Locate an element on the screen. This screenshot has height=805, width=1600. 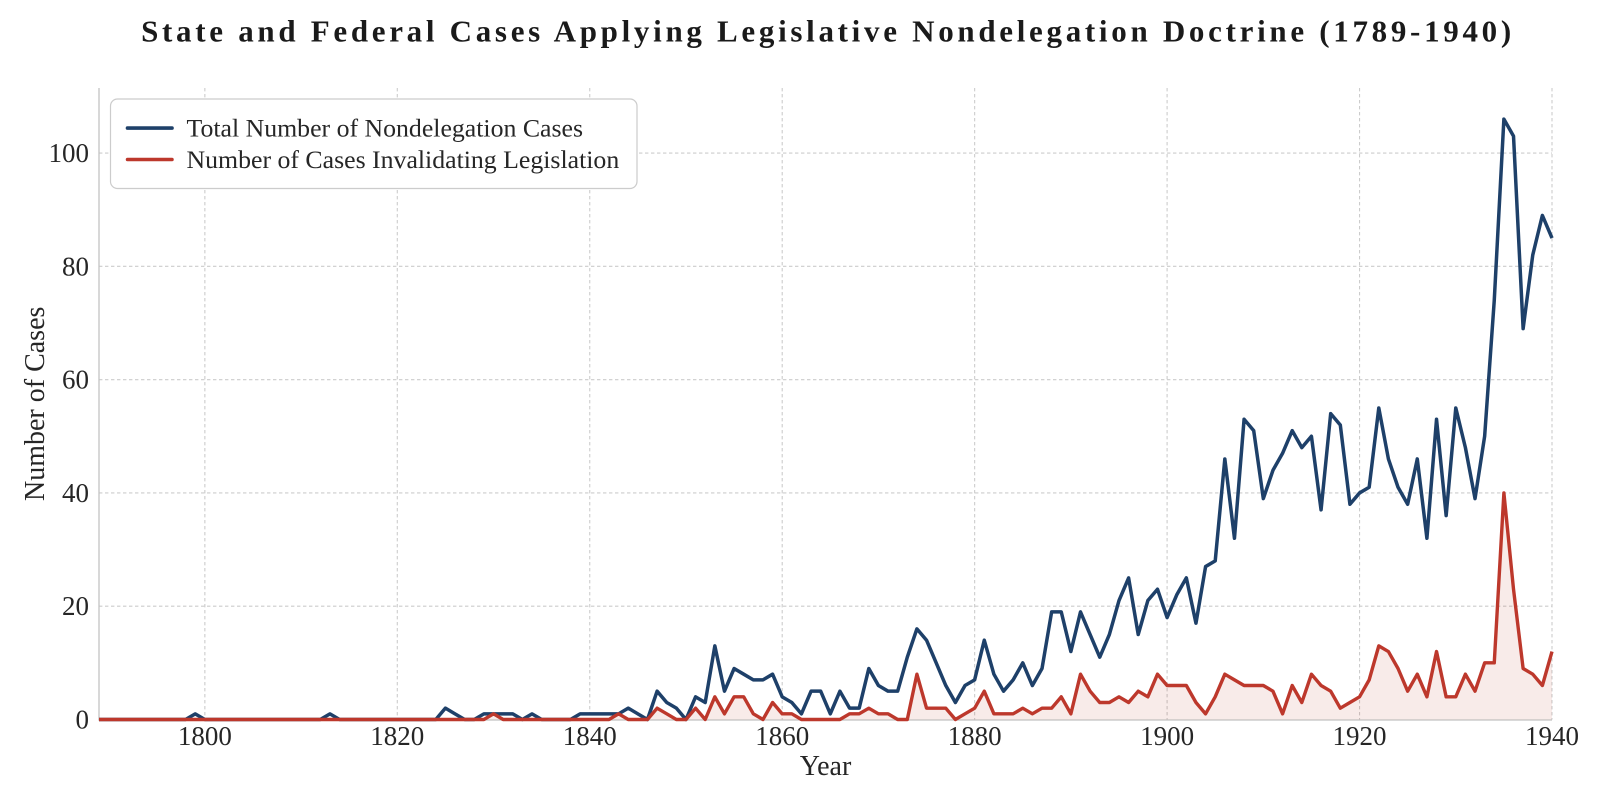
svg-text: 1820 is located at coordinates (397, 736).